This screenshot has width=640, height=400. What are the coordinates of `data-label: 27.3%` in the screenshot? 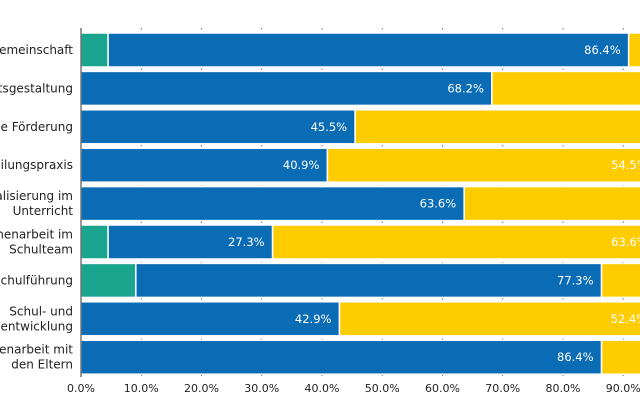 It's located at (246, 242).